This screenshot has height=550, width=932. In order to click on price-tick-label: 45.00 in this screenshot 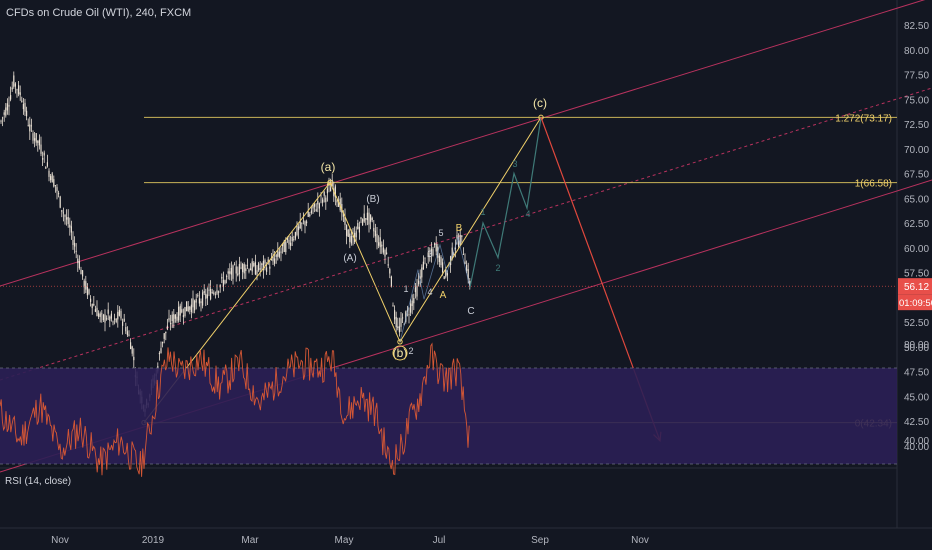, I will do `click(916, 397)`.